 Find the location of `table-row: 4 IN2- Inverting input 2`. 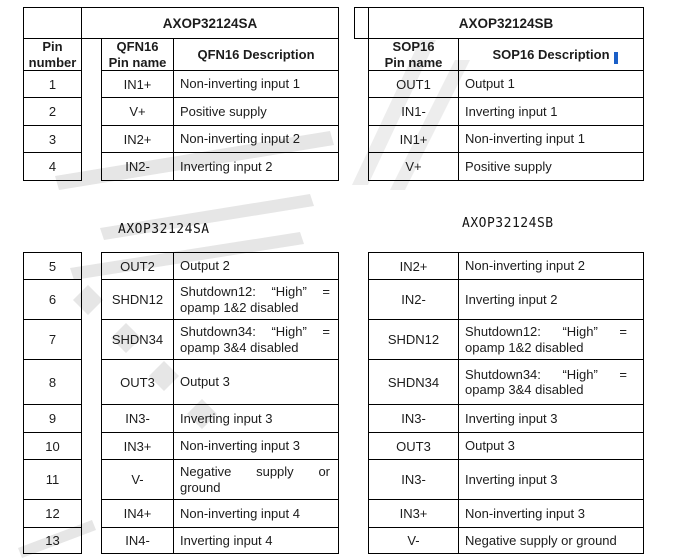

table-row: 4 IN2- Inverting input 2 is located at coordinates (181, 166).